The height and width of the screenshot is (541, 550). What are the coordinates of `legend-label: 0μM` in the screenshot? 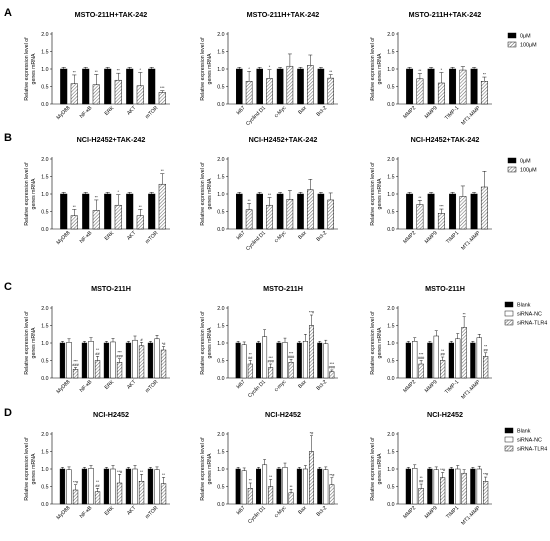 It's located at (525, 162).